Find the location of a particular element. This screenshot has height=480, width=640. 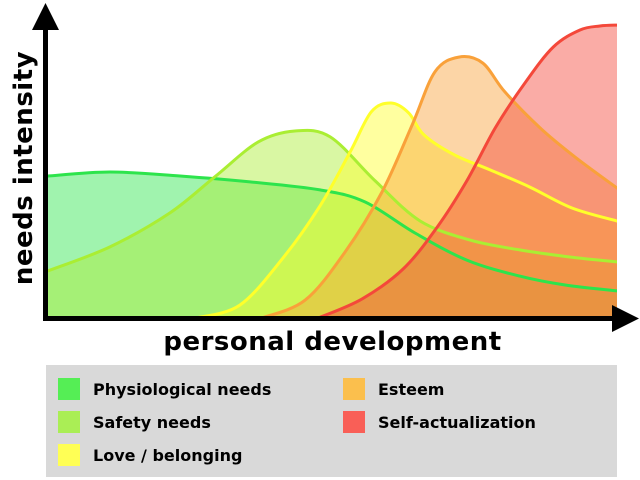

legend-label-self-actualization: Self-actualization is located at coordinates (457, 422).